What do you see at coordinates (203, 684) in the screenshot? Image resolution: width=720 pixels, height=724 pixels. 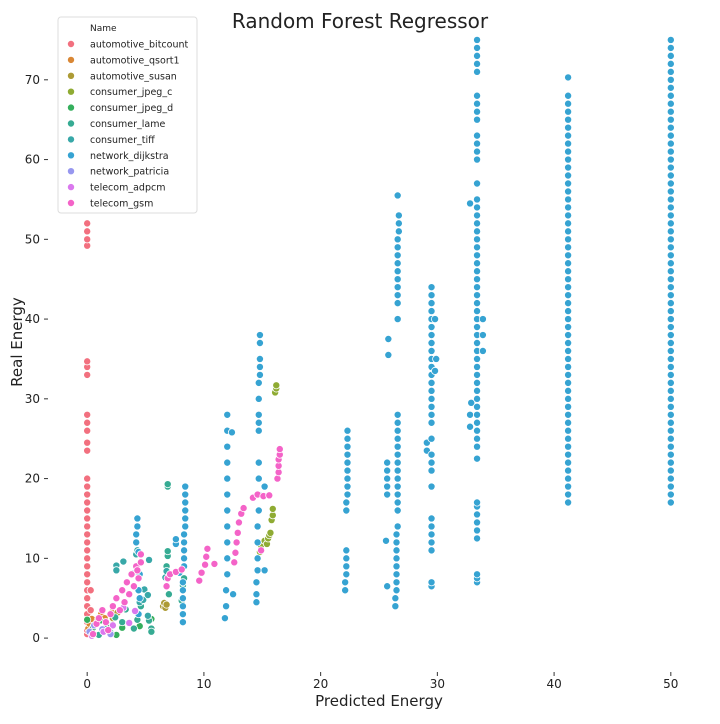 I see `x-tick-label: 10` at bounding box center [203, 684].